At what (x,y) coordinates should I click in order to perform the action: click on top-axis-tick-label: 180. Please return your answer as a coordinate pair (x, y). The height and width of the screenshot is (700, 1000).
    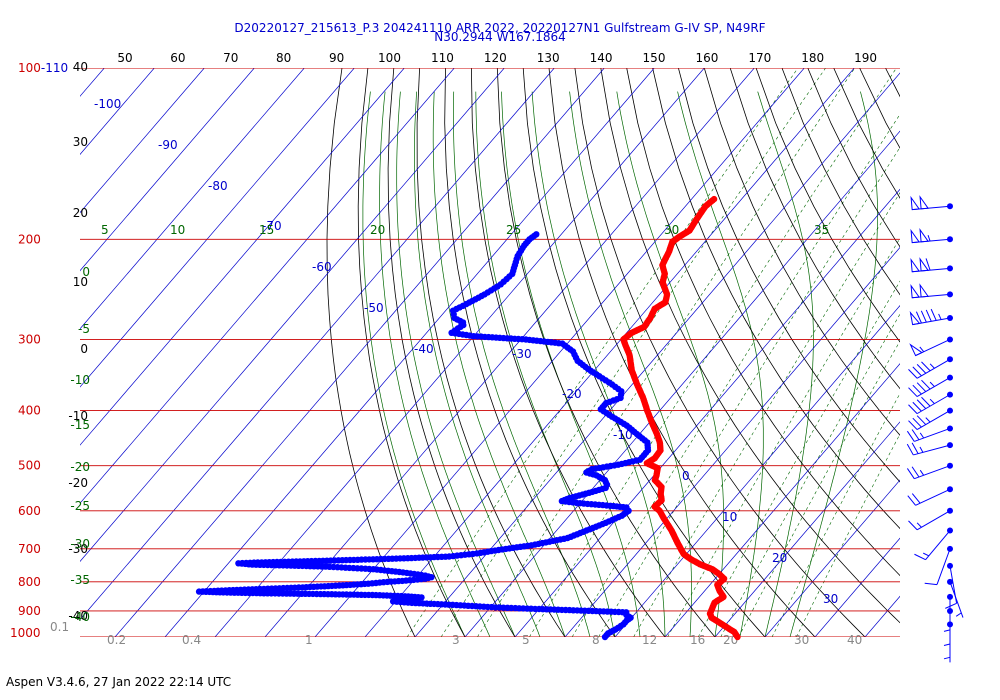
    Looking at the image, I should click on (812, 58).